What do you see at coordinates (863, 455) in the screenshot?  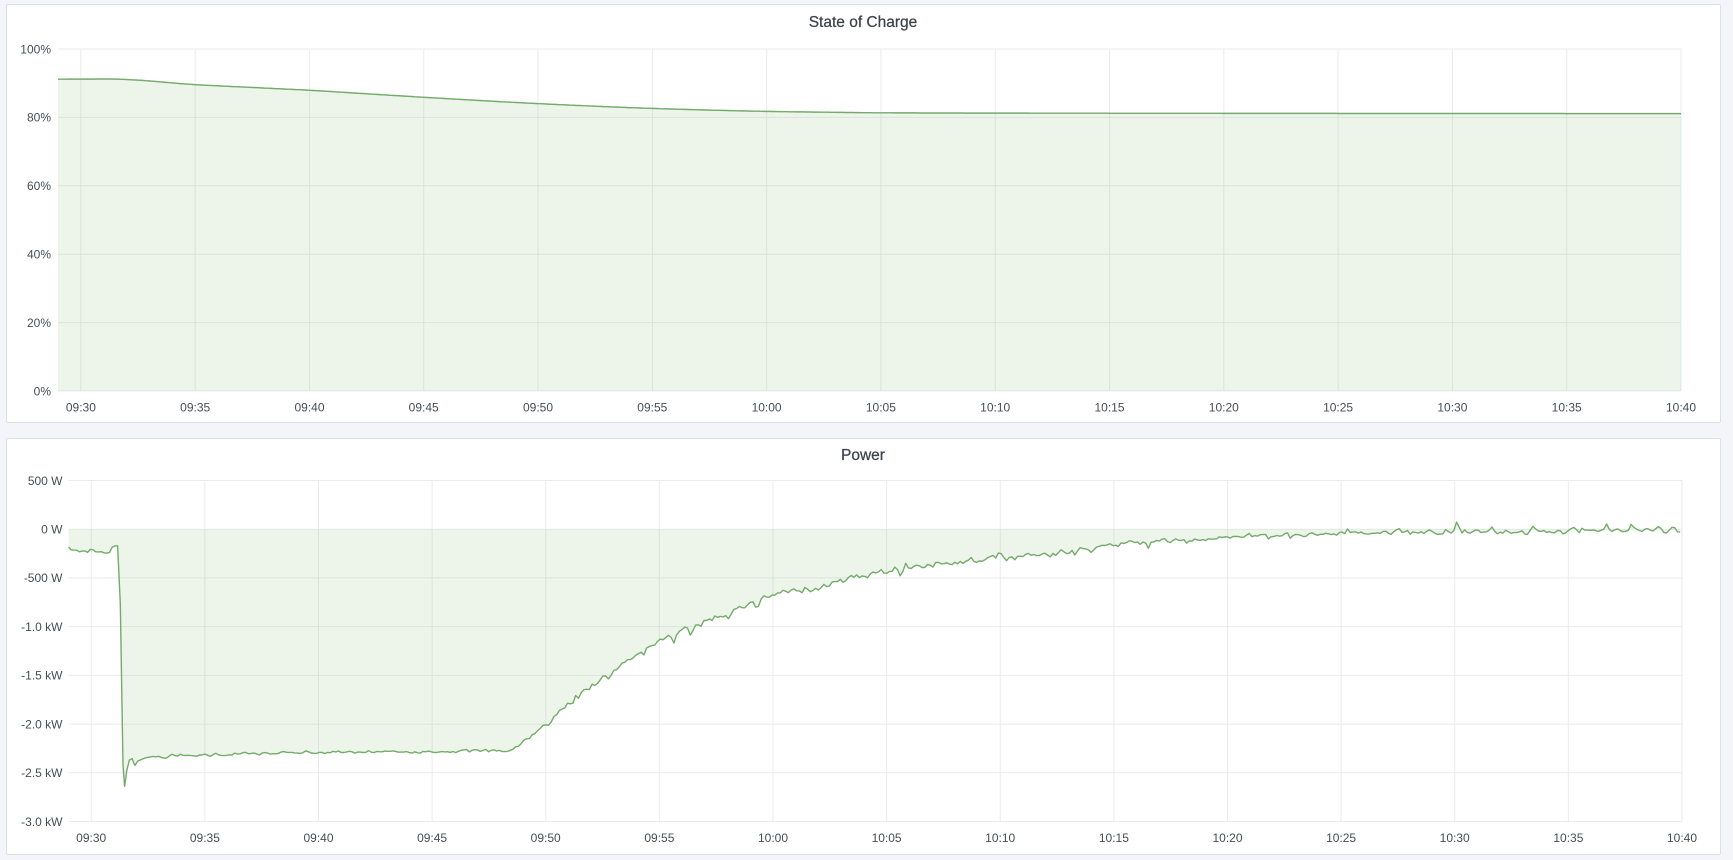 I see `svg-text: Power` at bounding box center [863, 455].